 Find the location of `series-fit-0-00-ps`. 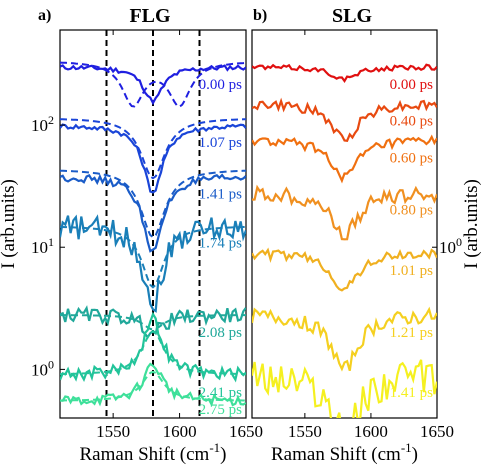

series-fit-0-00-ps is located at coordinates (153, 84).